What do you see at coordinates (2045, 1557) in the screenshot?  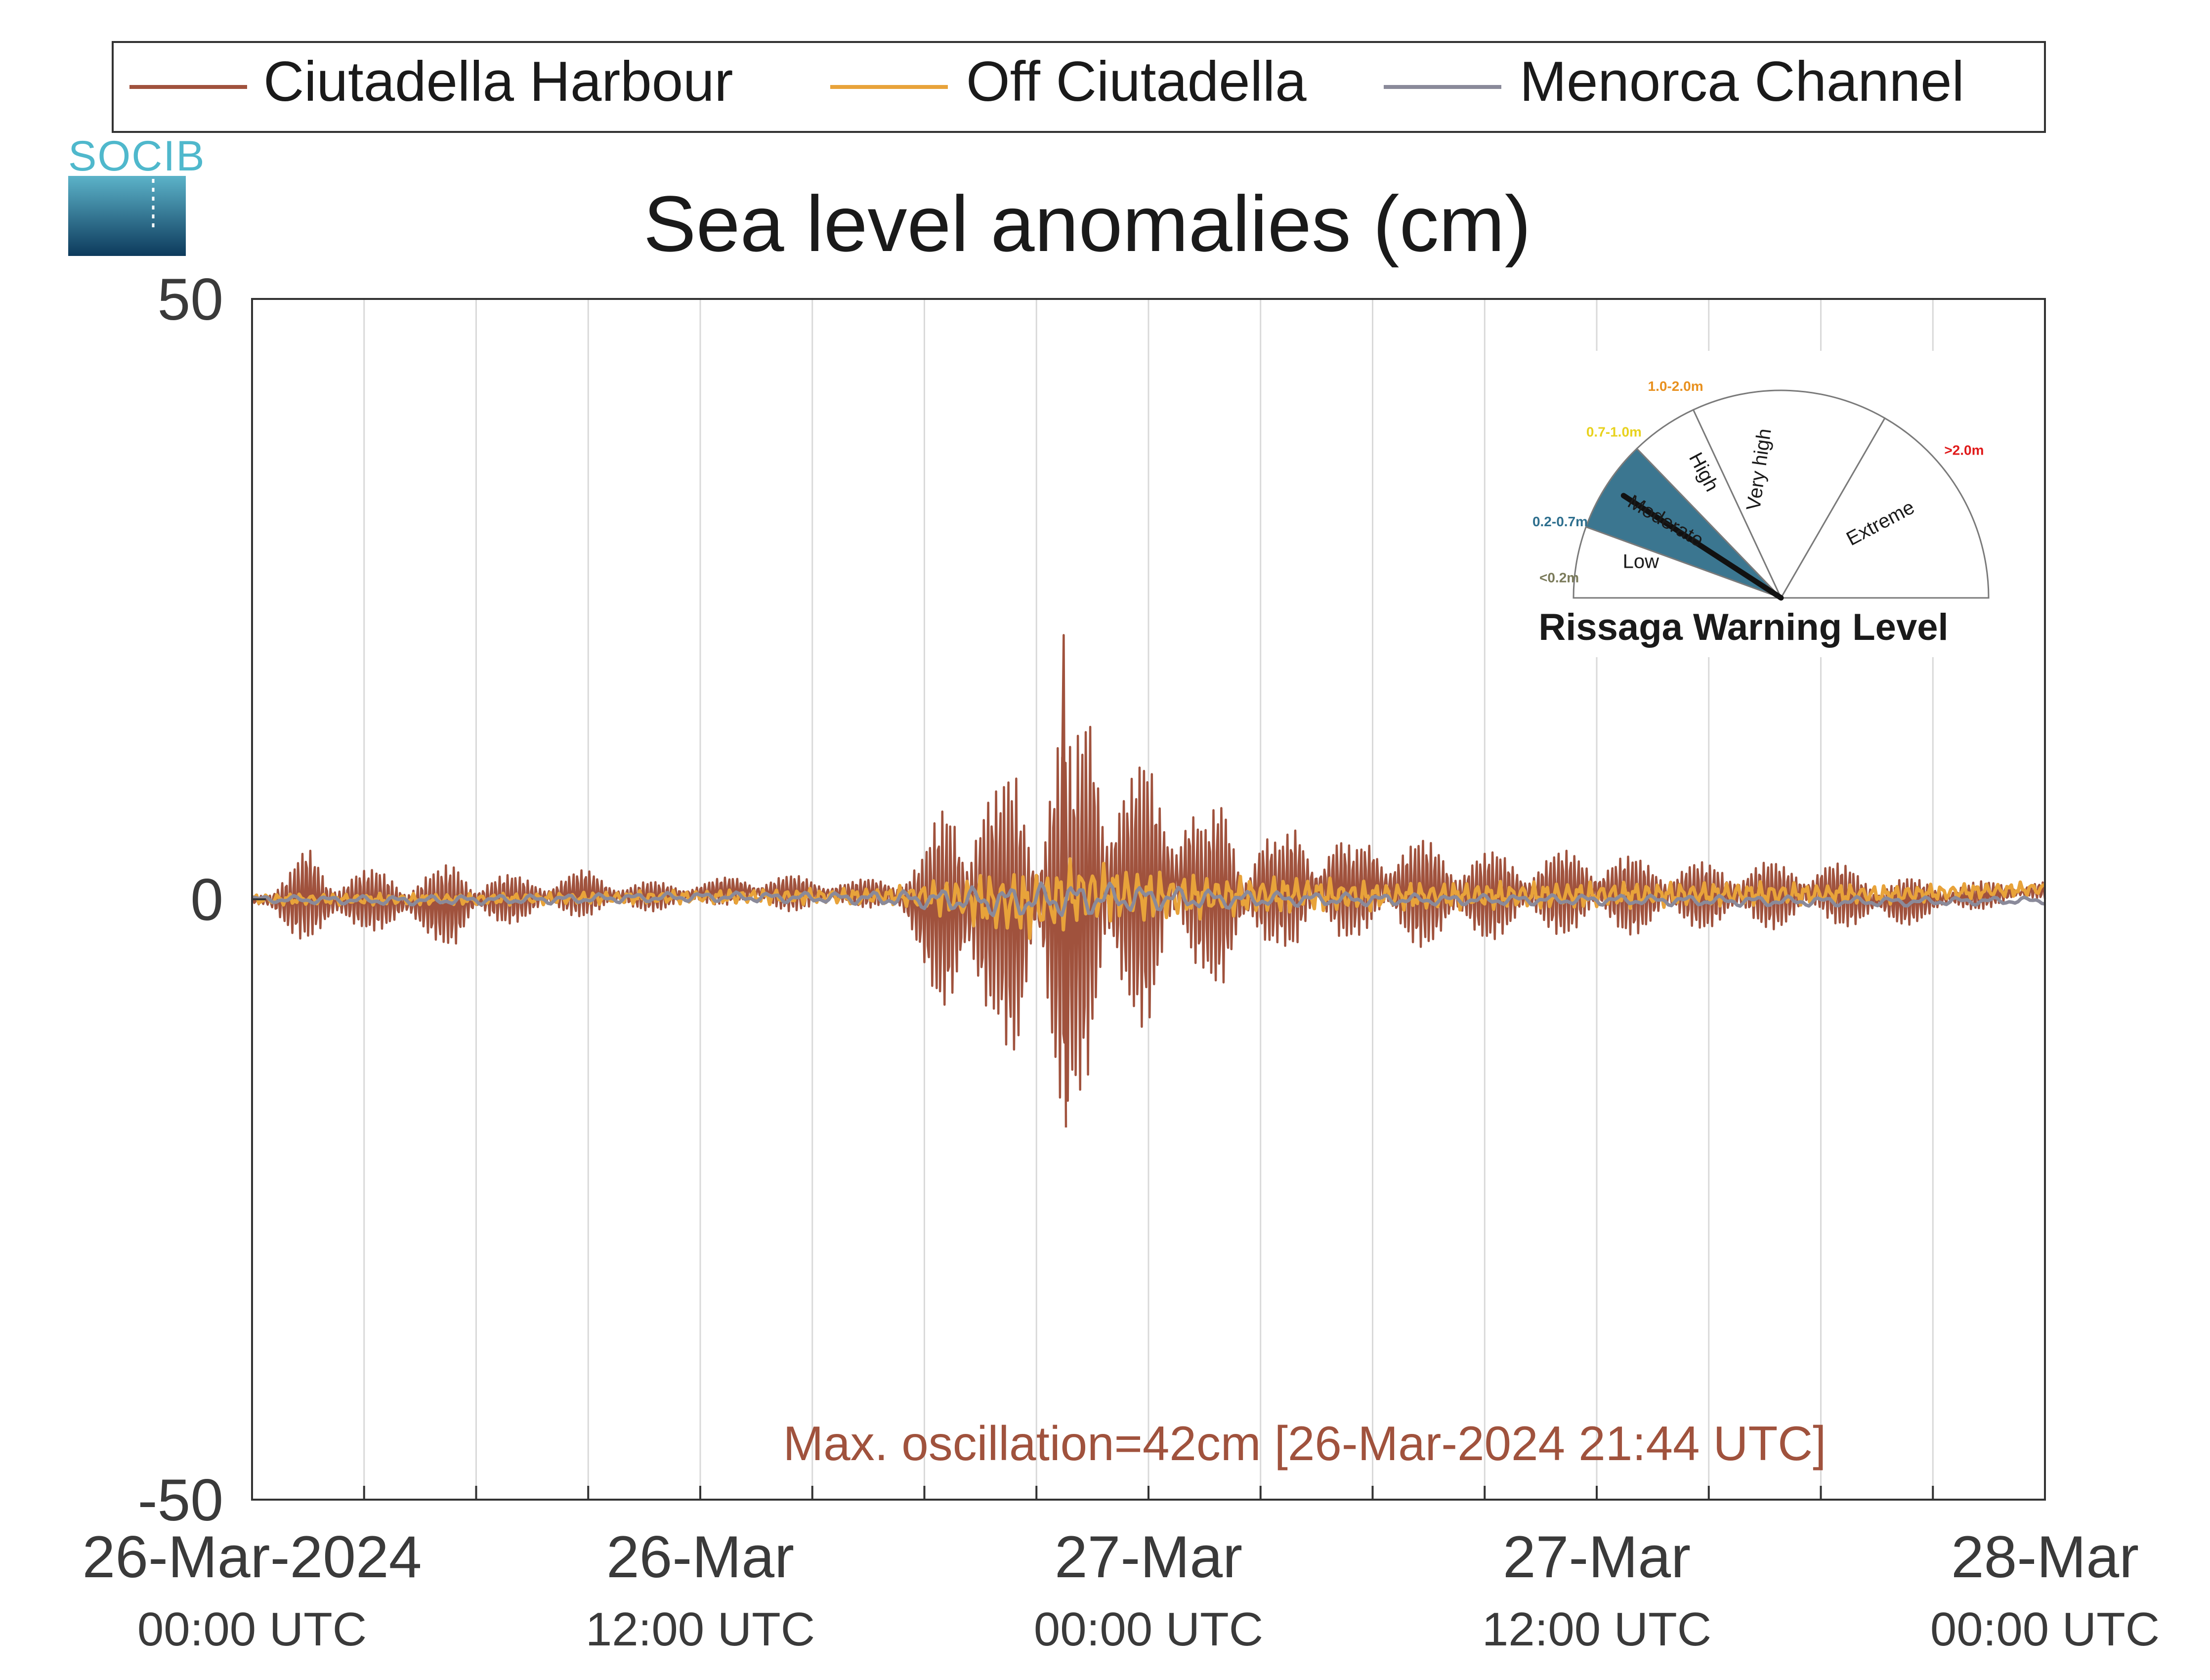 I see `x-tick-label-date: 28-Mar` at bounding box center [2045, 1557].